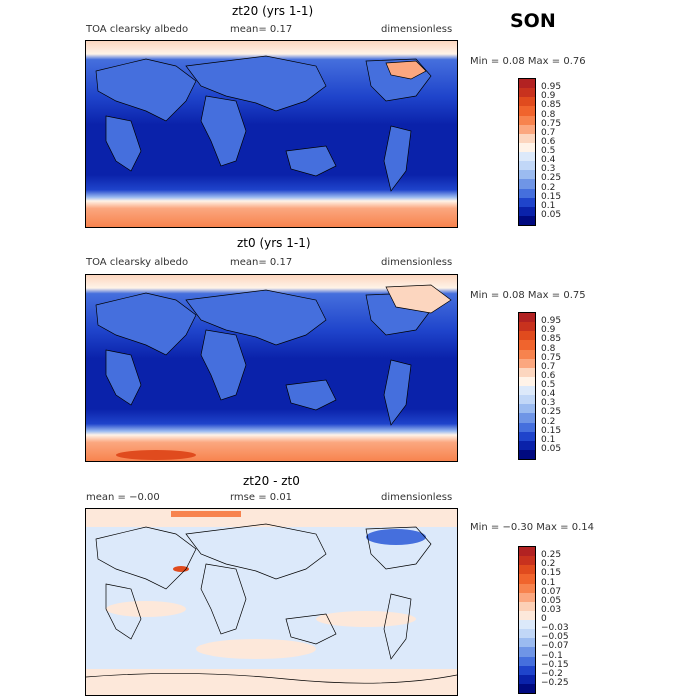  Describe the element at coordinates (137, 262) in the screenshot. I see `panel2-variable-label: TOA clearsky albedo` at that location.